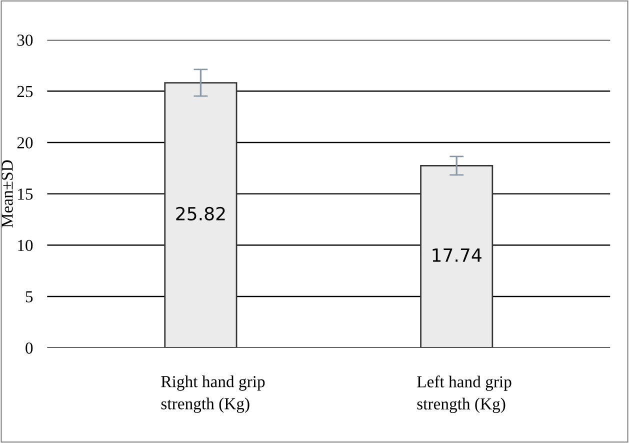 This screenshot has height=443, width=629. What do you see at coordinates (464, 394) in the screenshot?
I see `x-tick-label: Left hand grip strength (Kg)` at bounding box center [464, 394].